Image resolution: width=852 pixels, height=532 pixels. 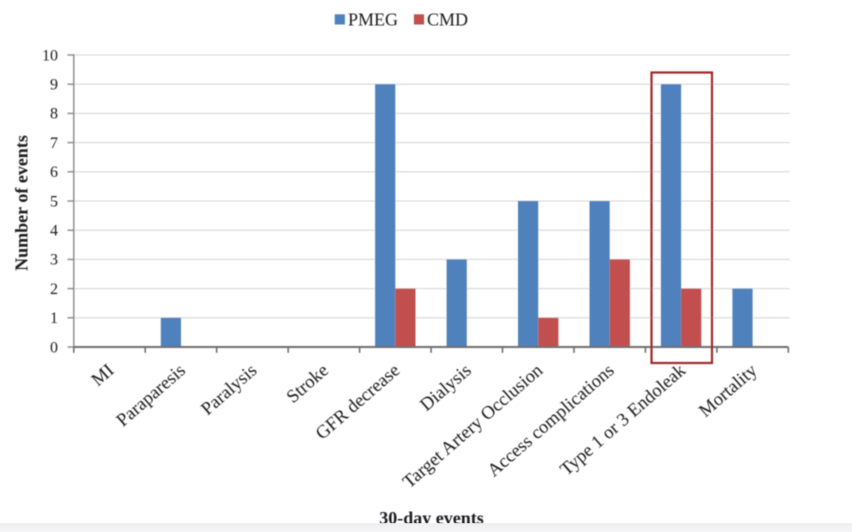 What do you see at coordinates (54, 231) in the screenshot?
I see `svg-text: 4` at bounding box center [54, 231].